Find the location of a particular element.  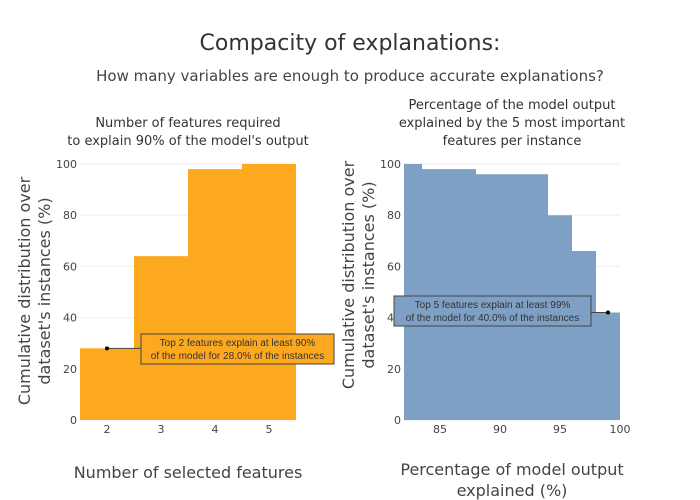

right-x-tick-label: 95 is located at coordinates (560, 429).